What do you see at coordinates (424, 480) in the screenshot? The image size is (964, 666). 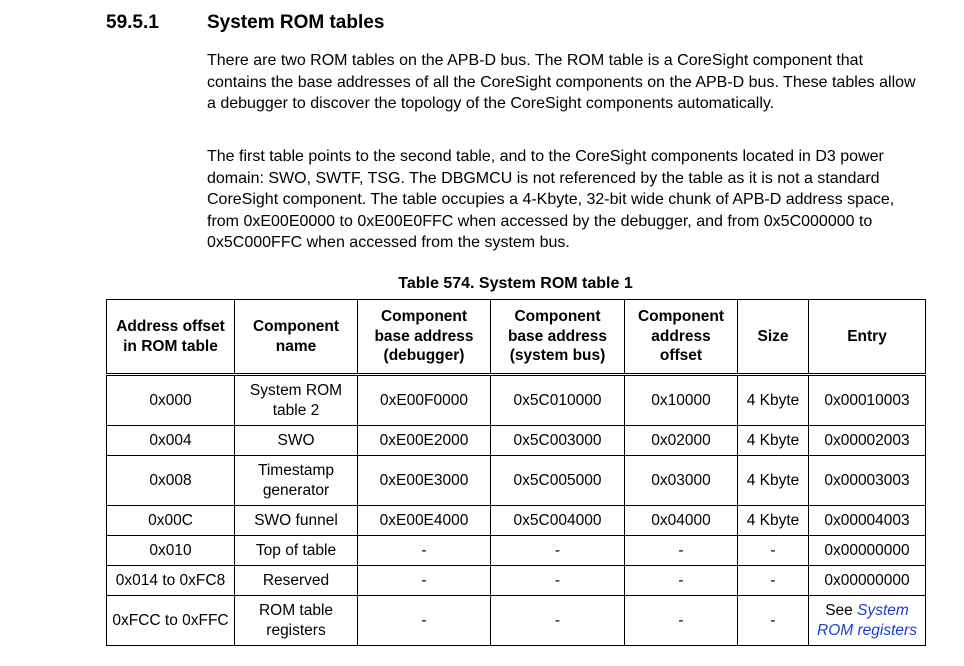 I see `table-cell: 0xE00E3000` at bounding box center [424, 480].